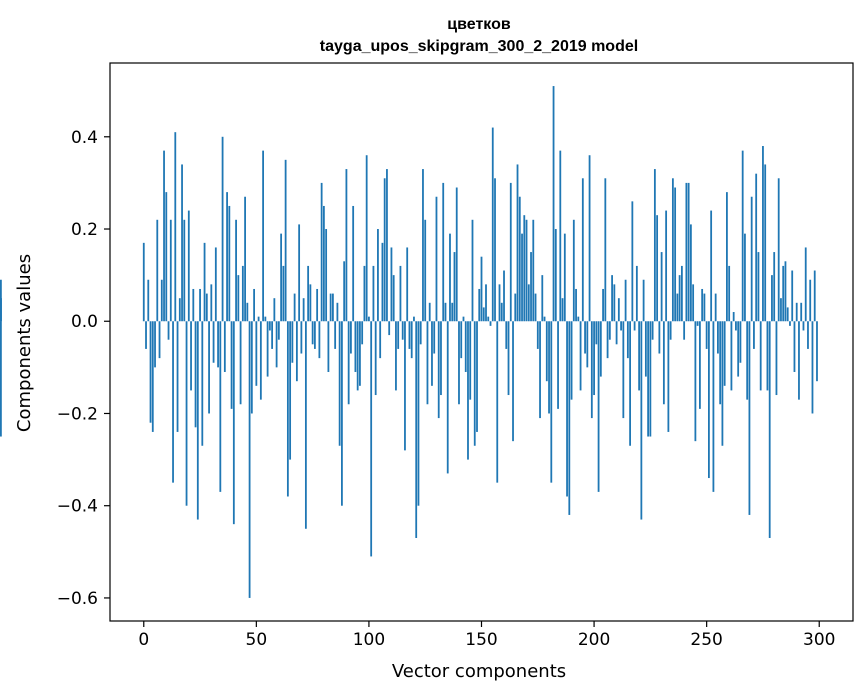  Describe the element at coordinates (479, 671) in the screenshot. I see `x-axis-label: Vector components` at that location.